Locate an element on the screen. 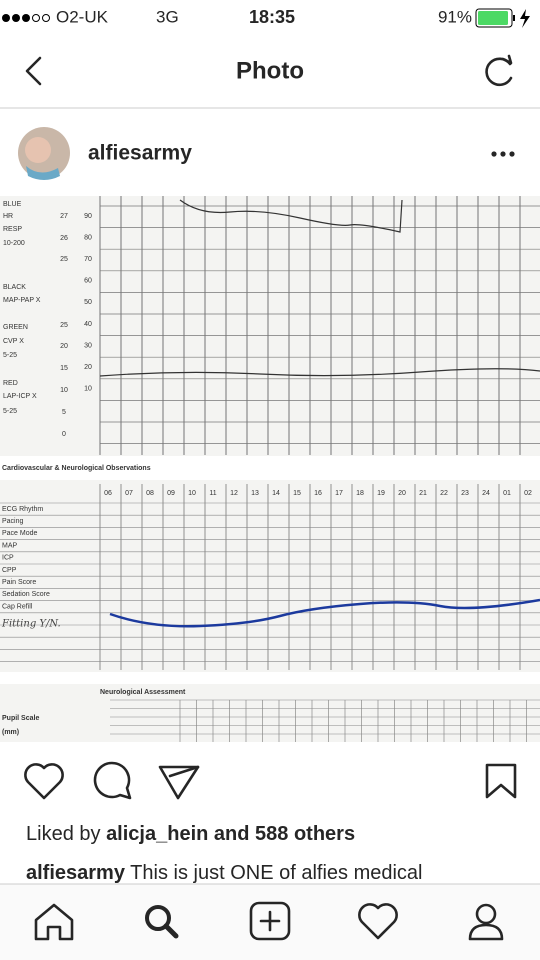 The height and width of the screenshot is (960, 540). scale-label: 70 is located at coordinates (88, 259).